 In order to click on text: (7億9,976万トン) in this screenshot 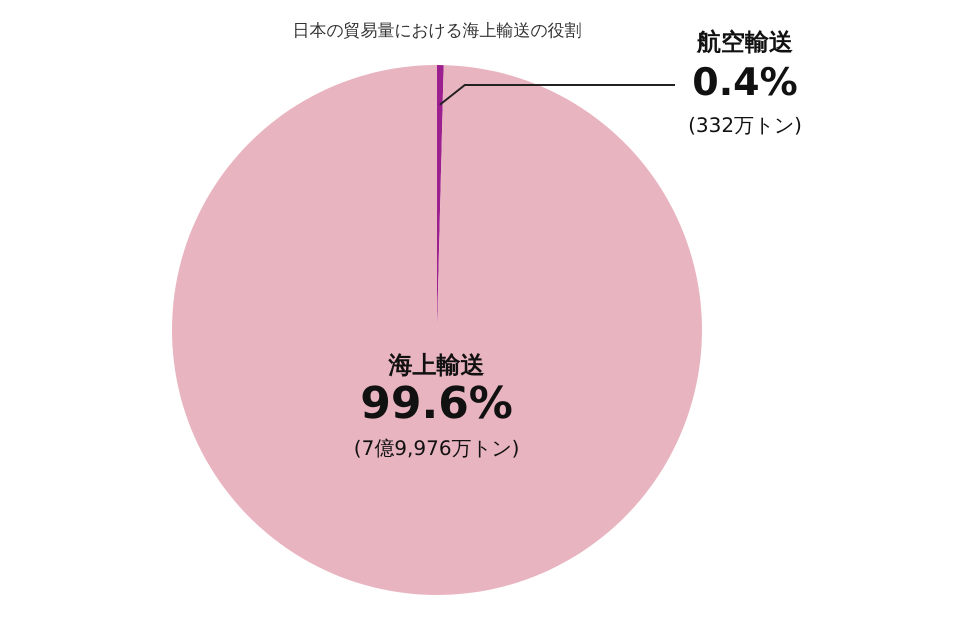, I will do `click(437, 448)`.